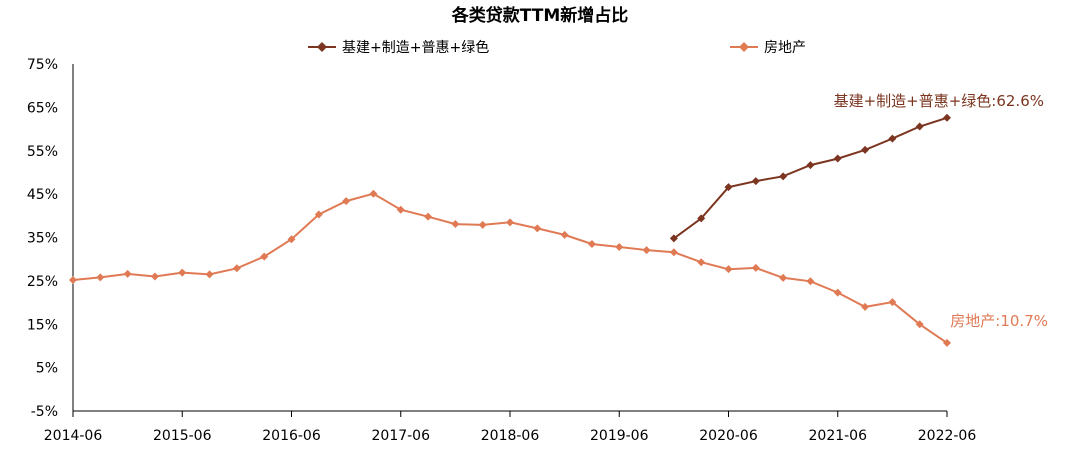  Describe the element at coordinates (415, 47) in the screenshot. I see `legend-label-infra: 基建+制造+普惠+绿色` at that location.